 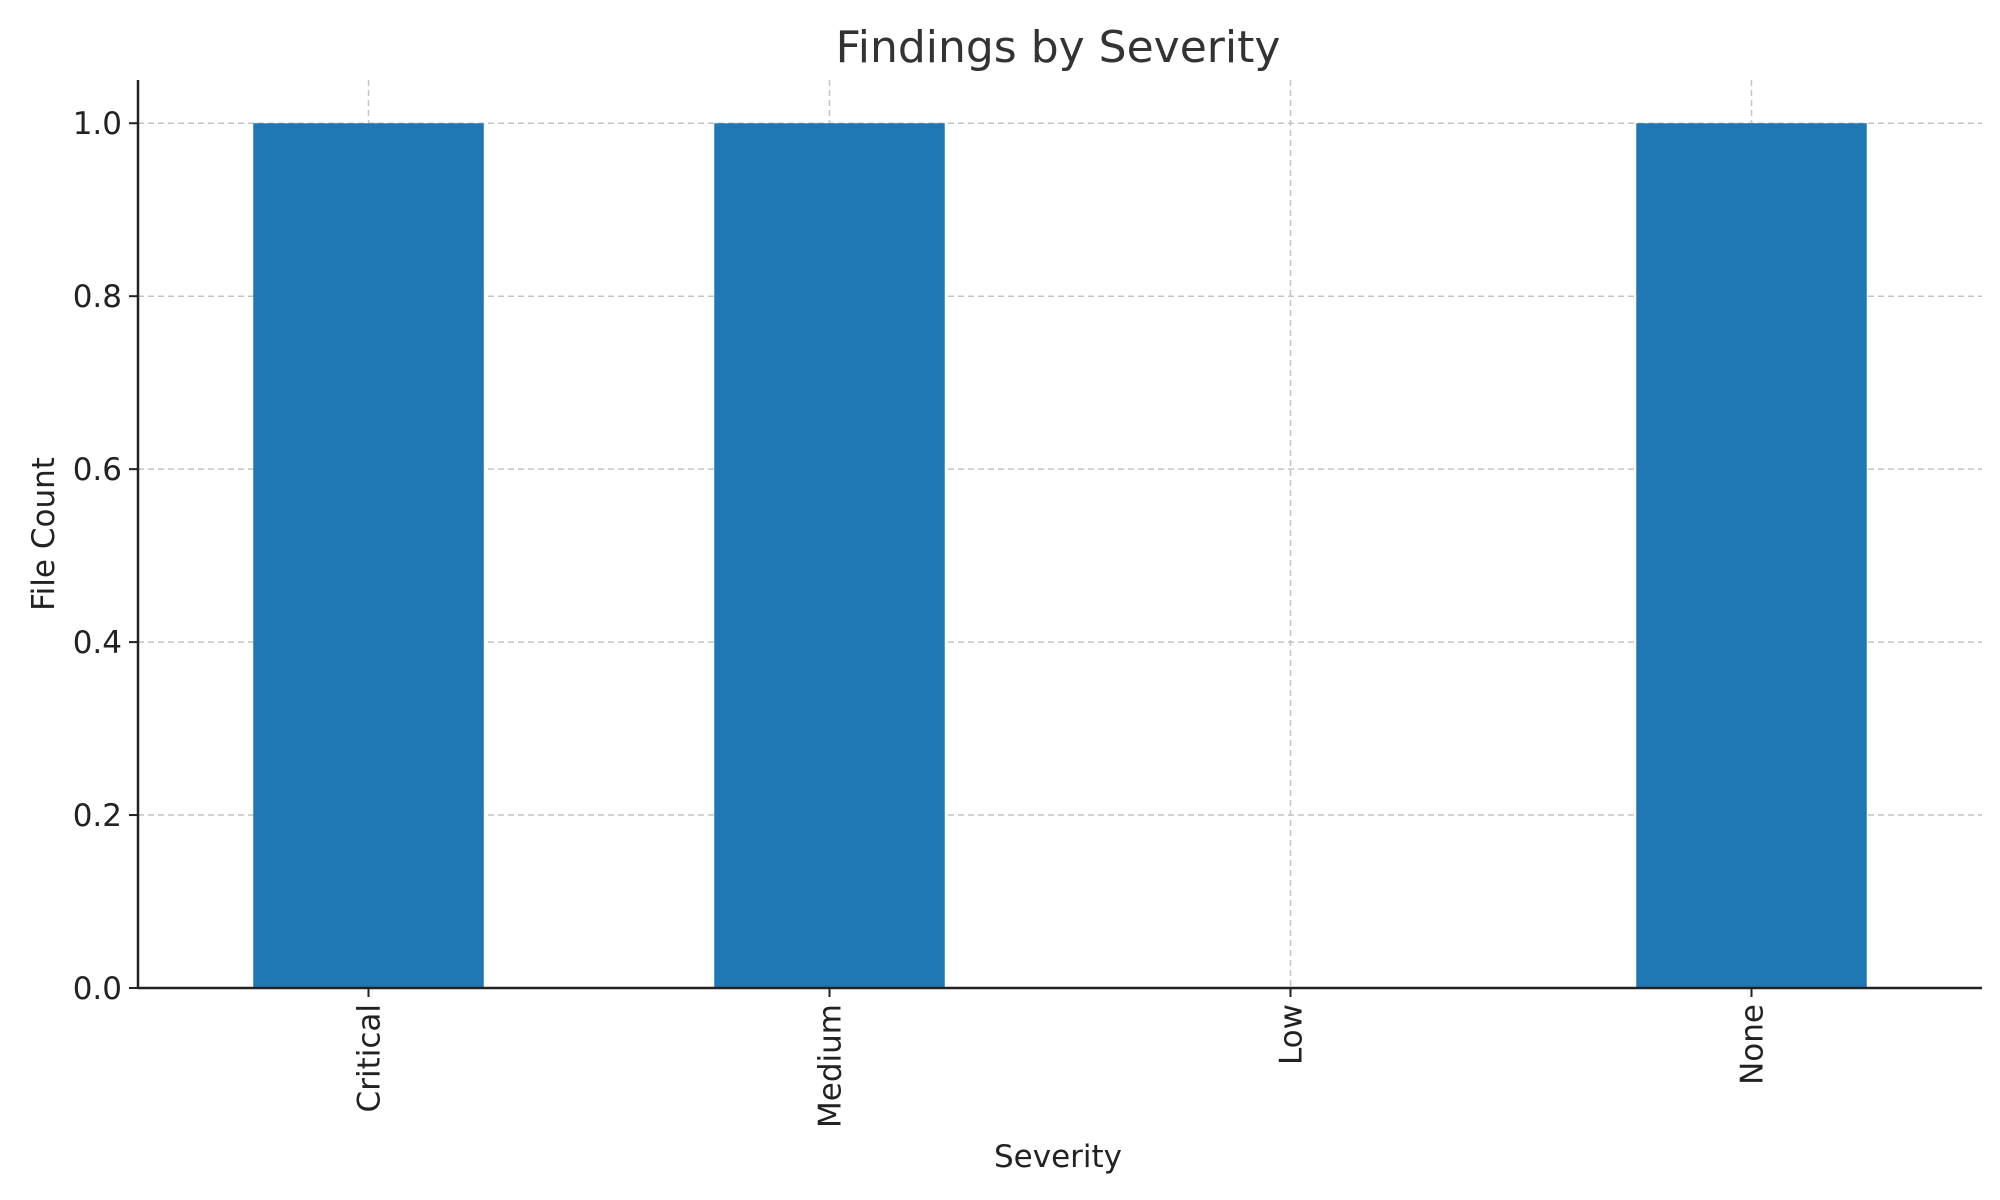 I want to click on bar-medium, so click(x=829, y=555).